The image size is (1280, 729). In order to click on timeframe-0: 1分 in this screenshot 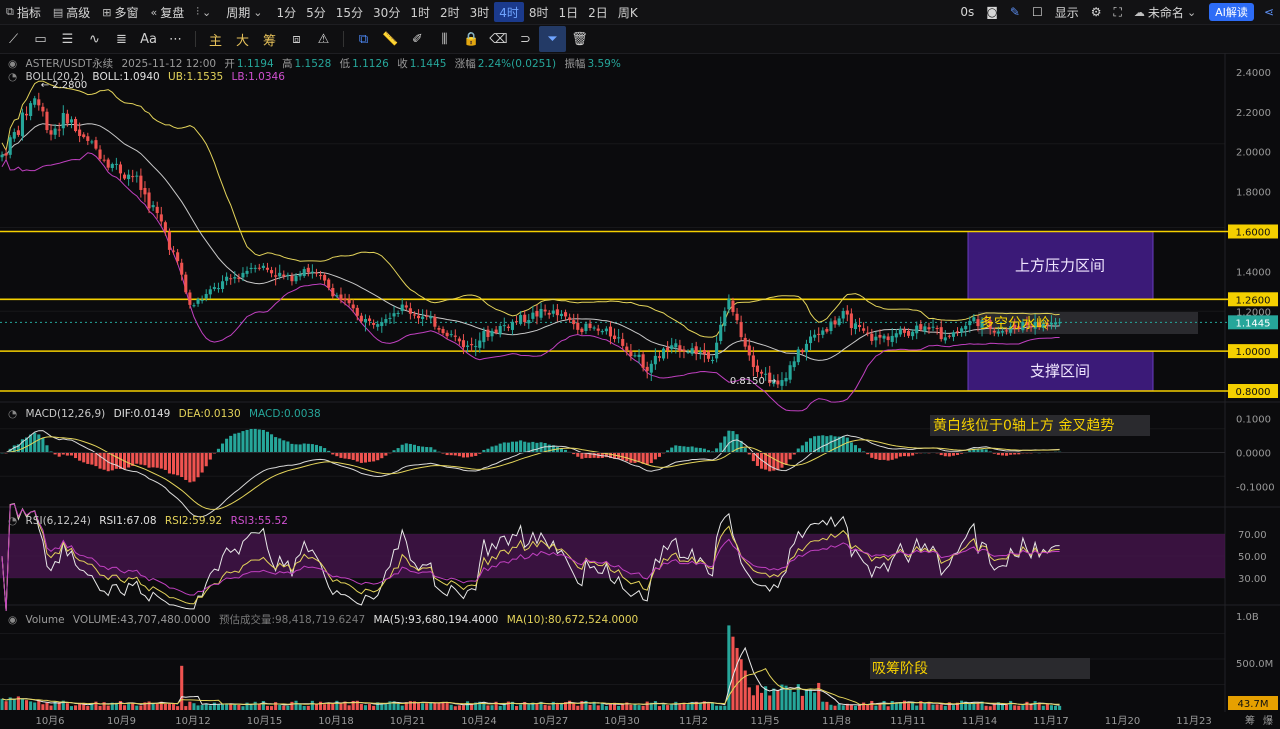, I will do `click(286, 12)`.